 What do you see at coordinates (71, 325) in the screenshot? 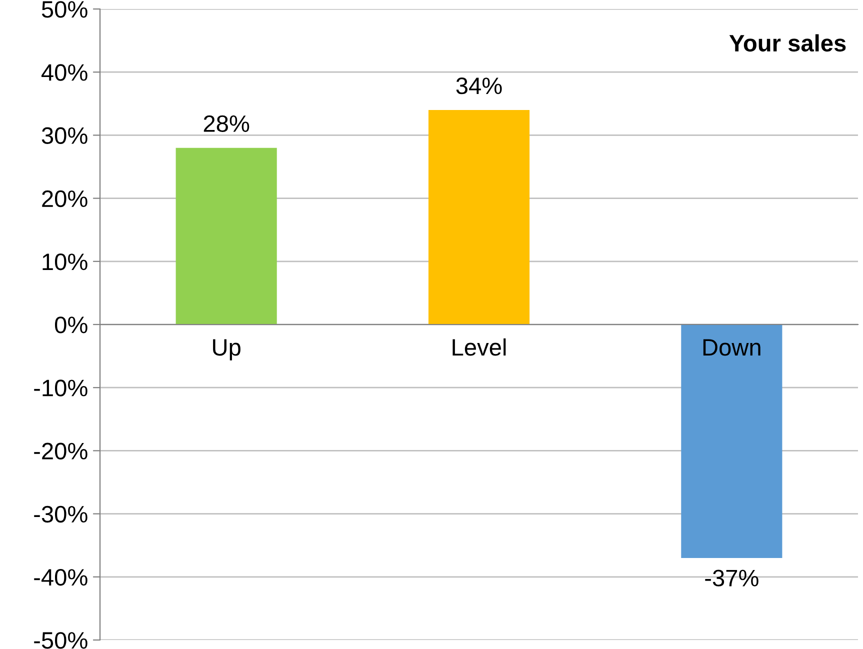
I see `y-tick-label: 0%` at bounding box center [71, 325].